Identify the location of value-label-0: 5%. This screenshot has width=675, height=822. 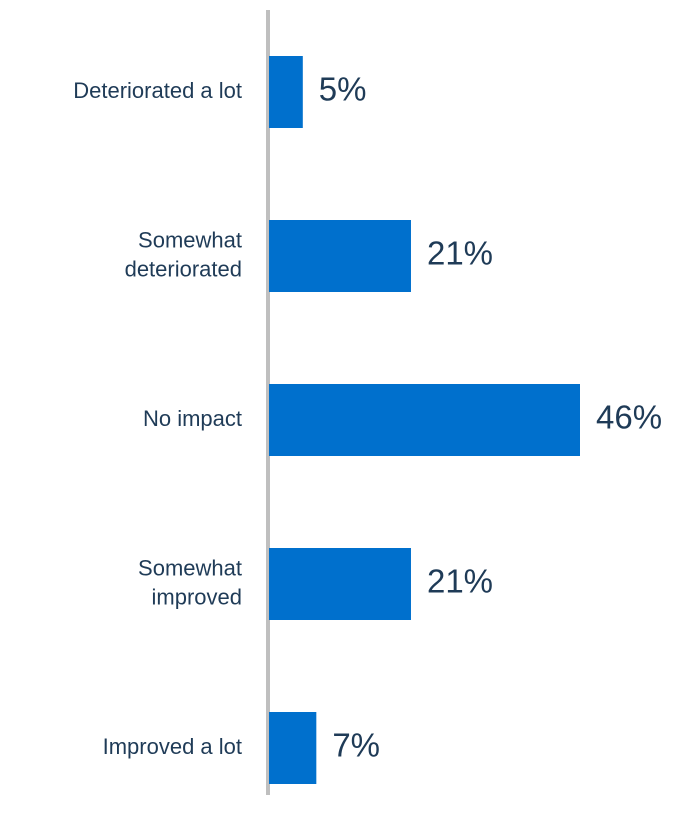
(343, 89).